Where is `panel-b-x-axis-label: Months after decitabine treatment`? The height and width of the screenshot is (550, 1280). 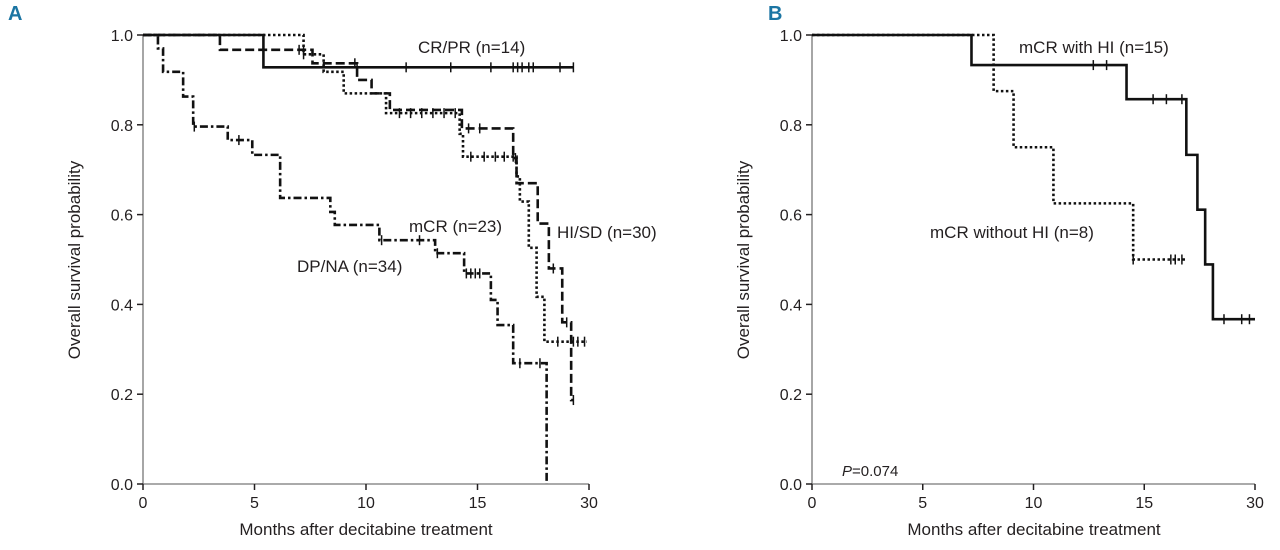
panel-b-x-axis-label: Months after decitabine treatment is located at coordinates (1034, 529).